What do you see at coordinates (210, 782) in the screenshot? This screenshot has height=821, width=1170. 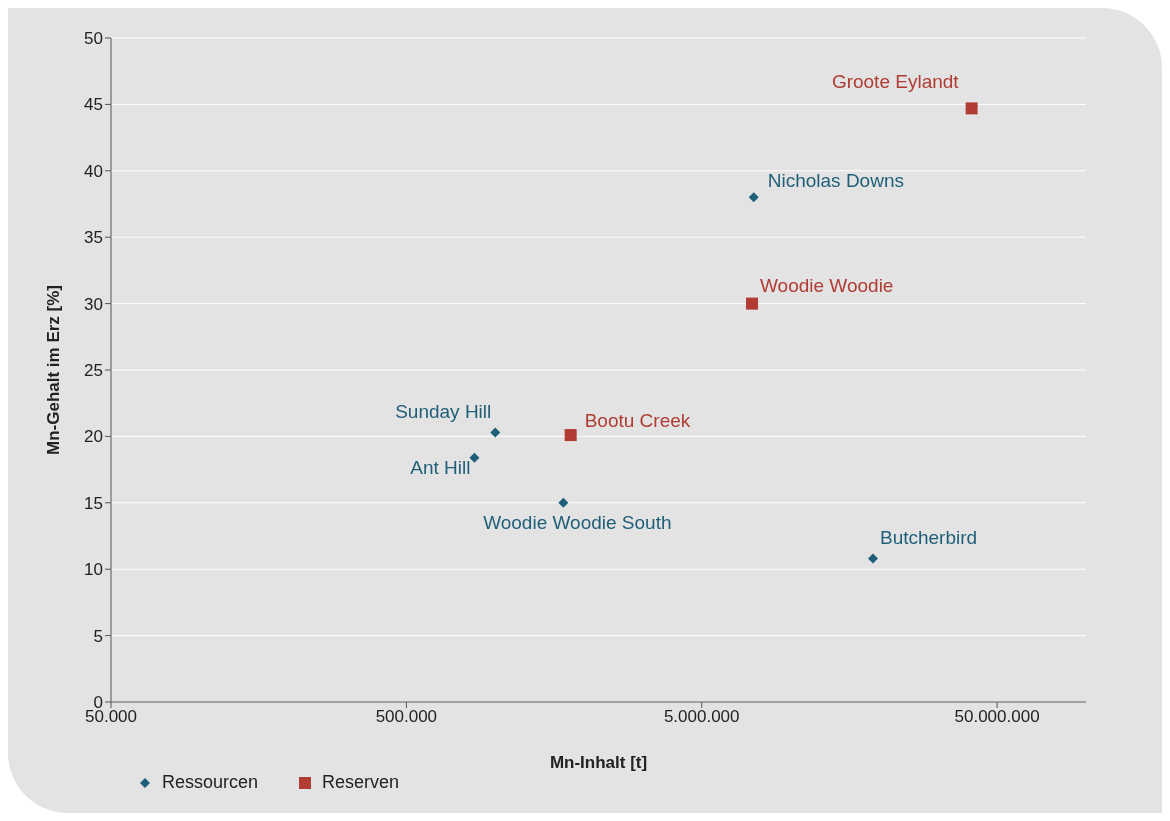 I see `legend-label: Ressourcen` at bounding box center [210, 782].